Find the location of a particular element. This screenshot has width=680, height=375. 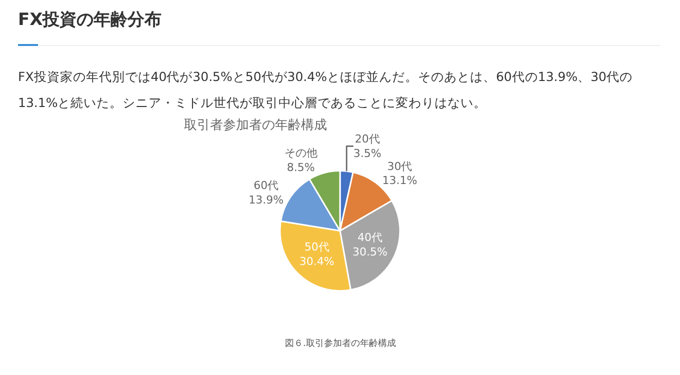

slice-label: 50代 is located at coordinates (317, 247).